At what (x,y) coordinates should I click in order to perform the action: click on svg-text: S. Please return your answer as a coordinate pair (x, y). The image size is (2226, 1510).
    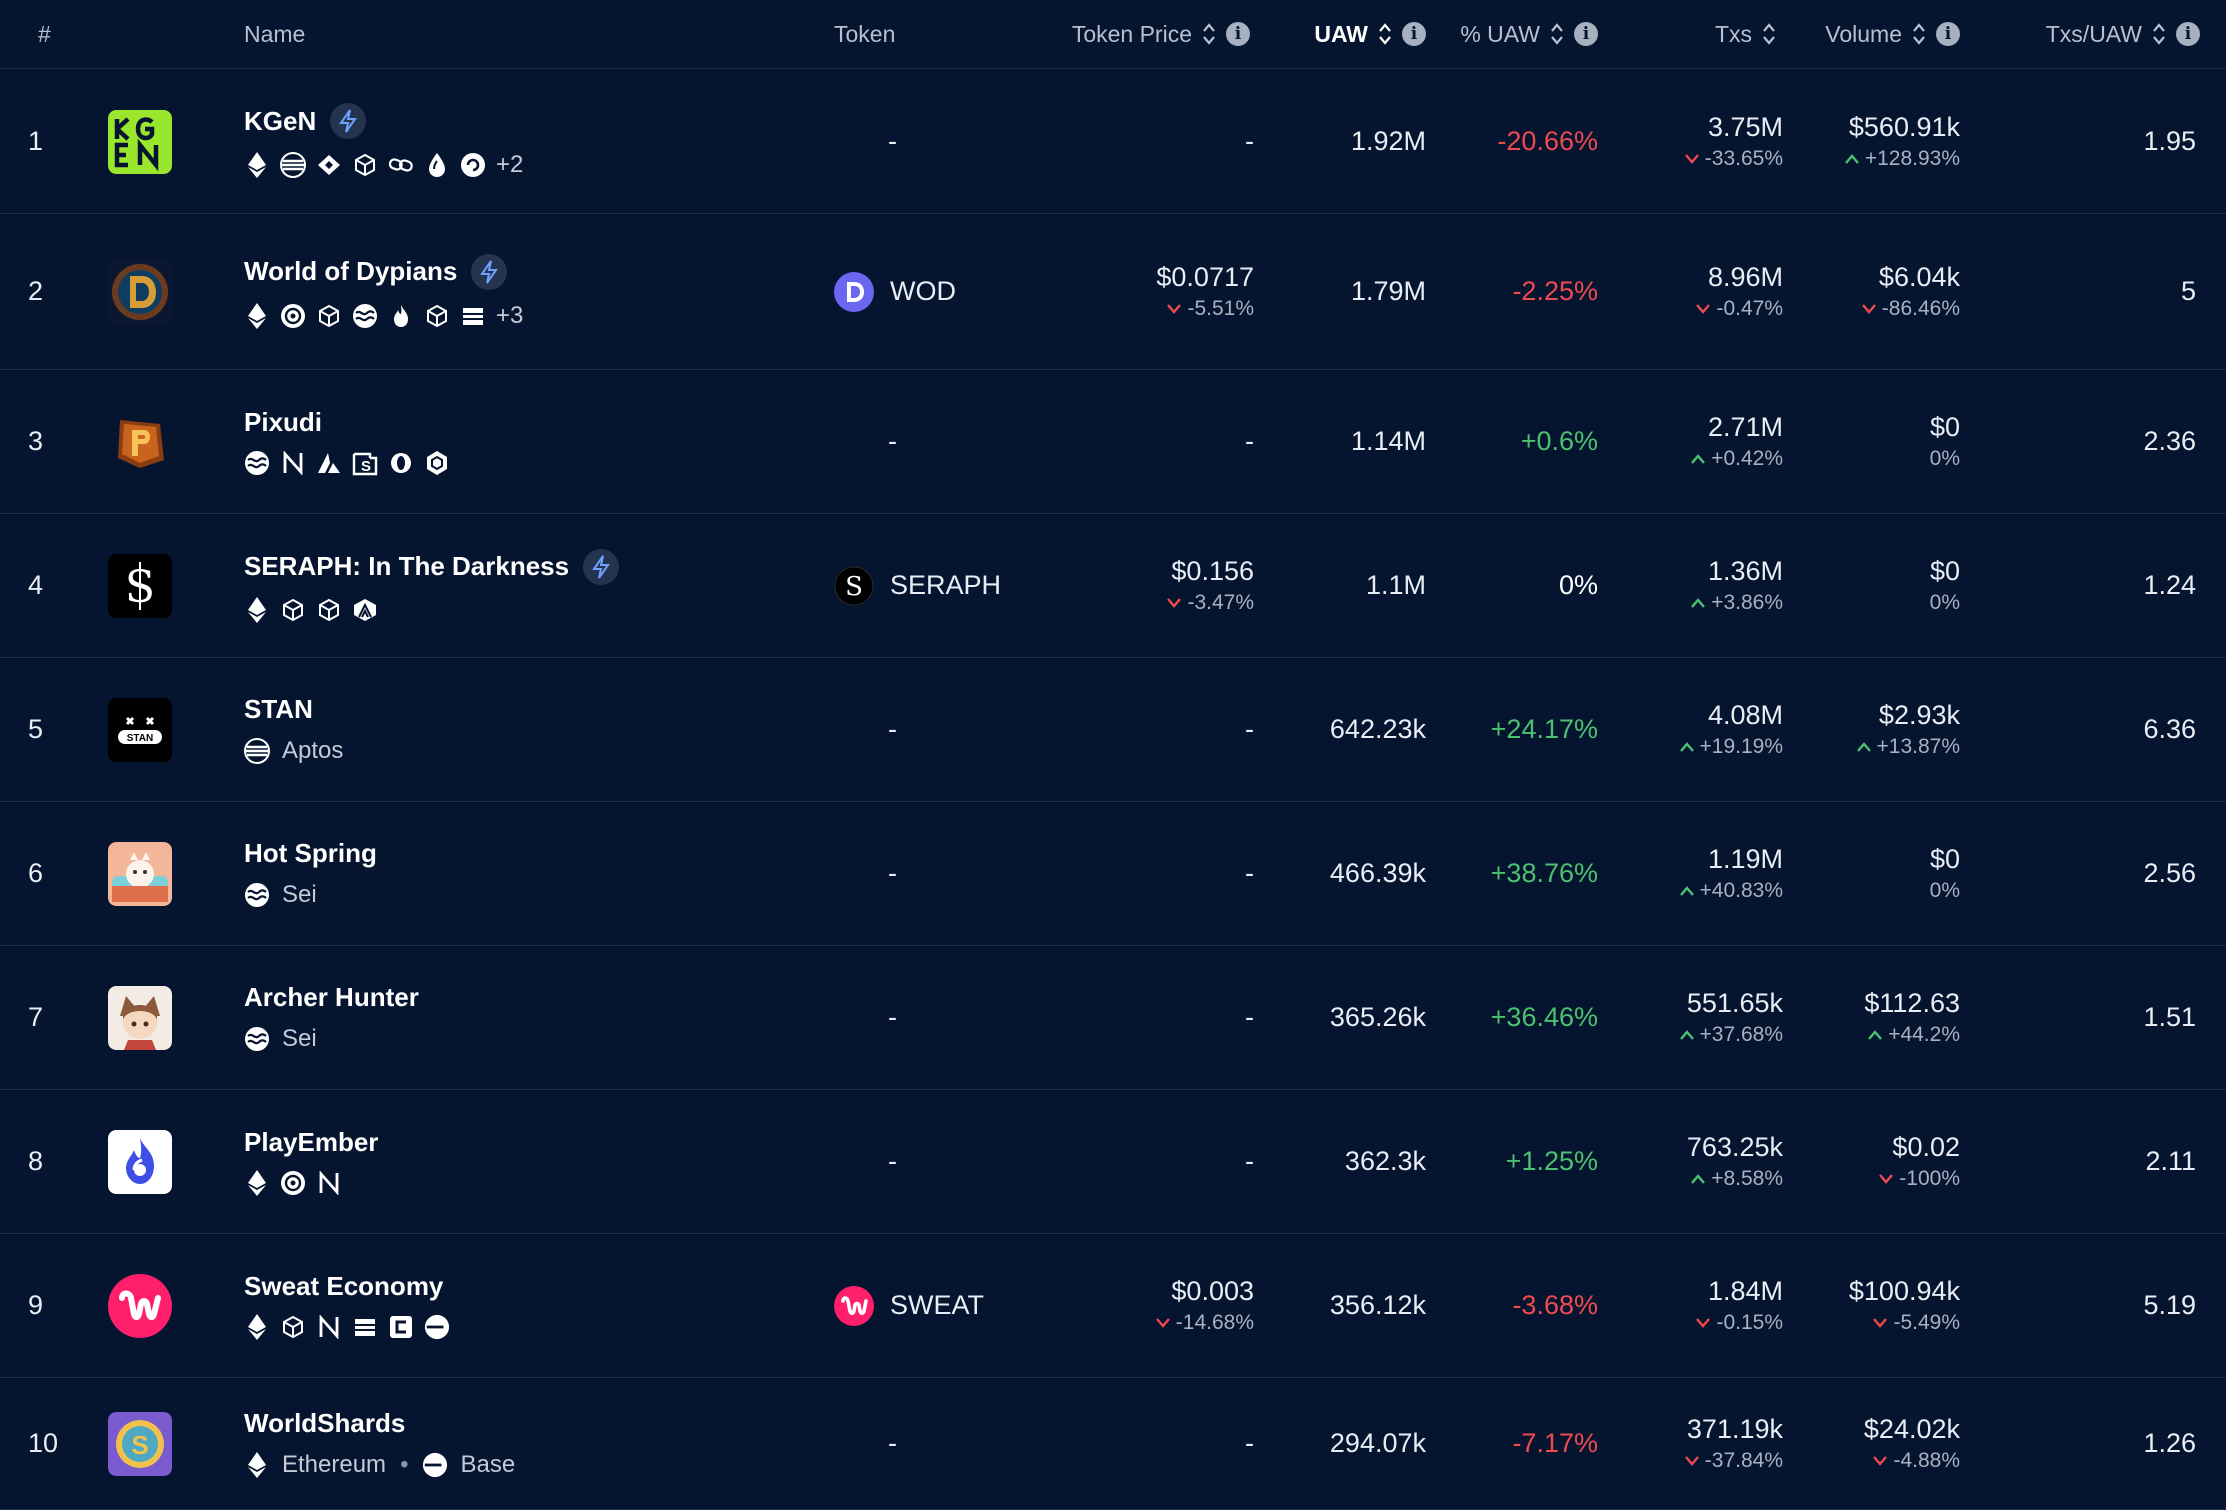
    Looking at the image, I should click on (139, 1445).